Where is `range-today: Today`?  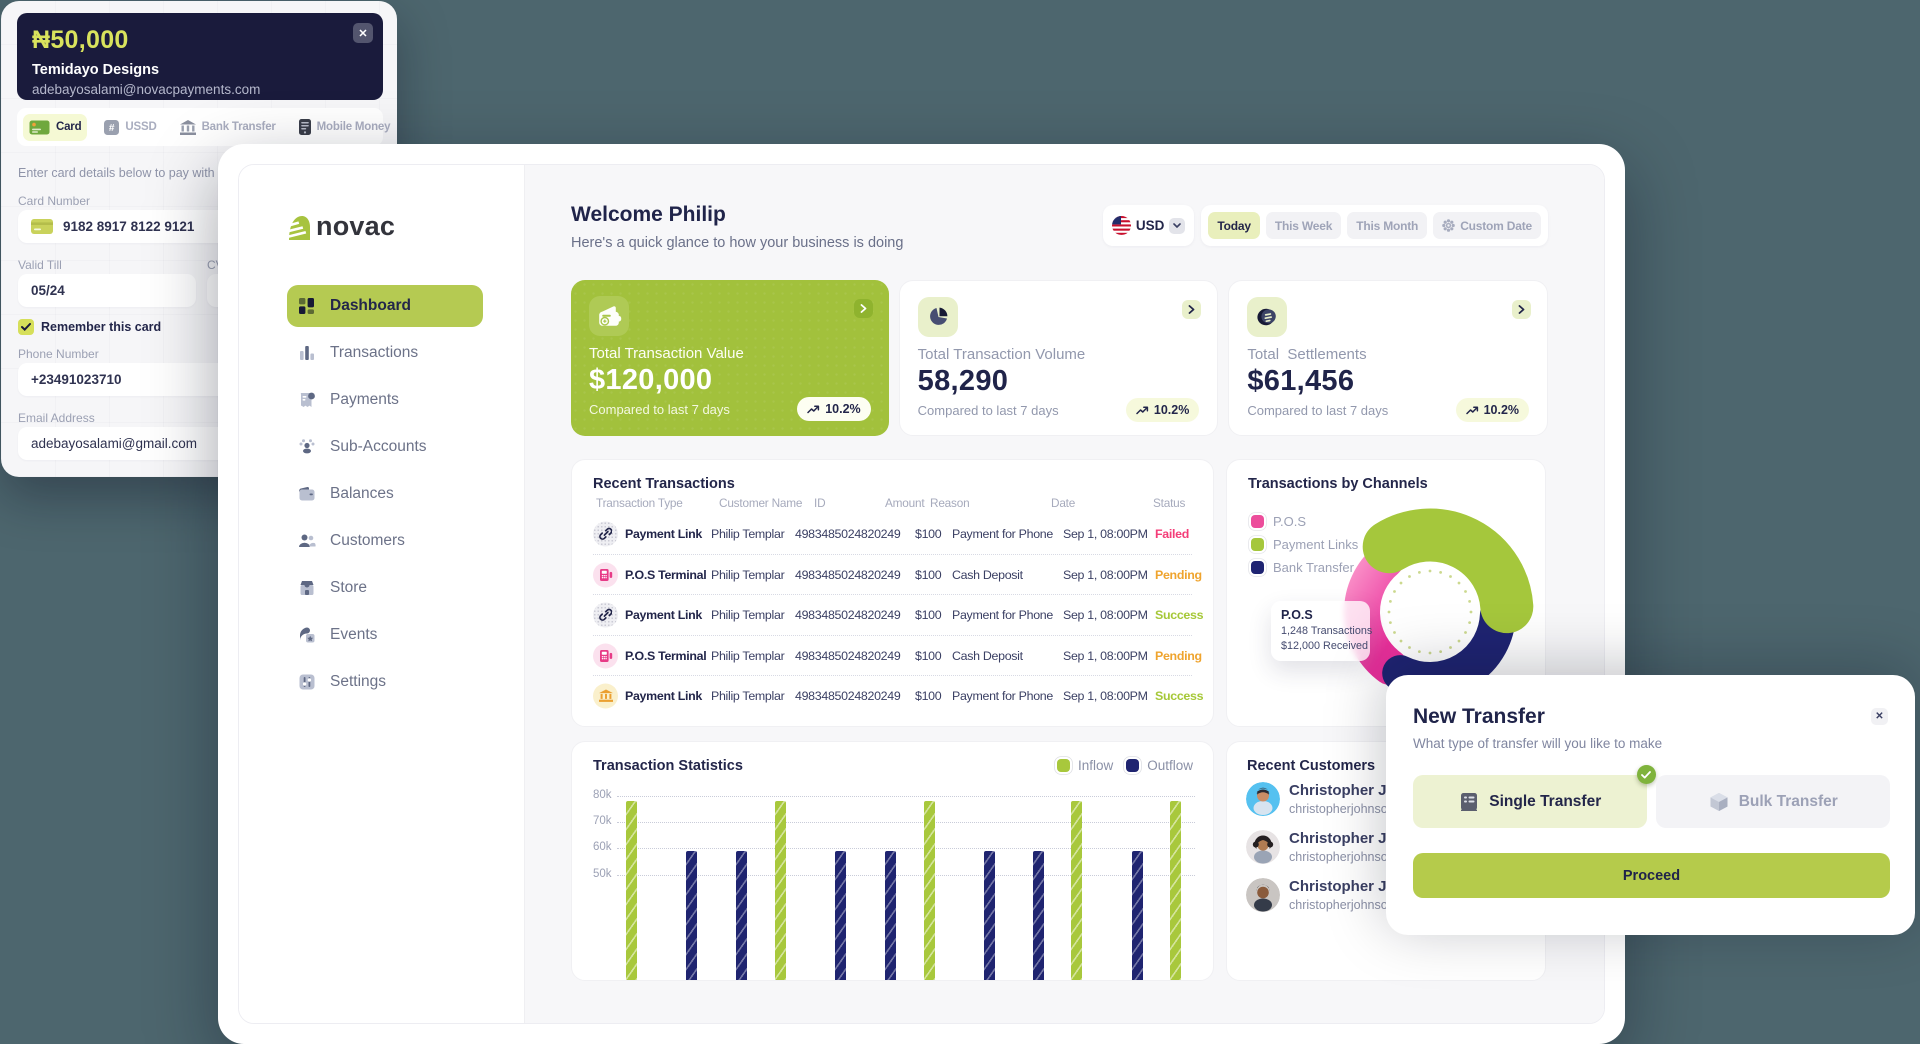 range-today: Today is located at coordinates (1234, 225).